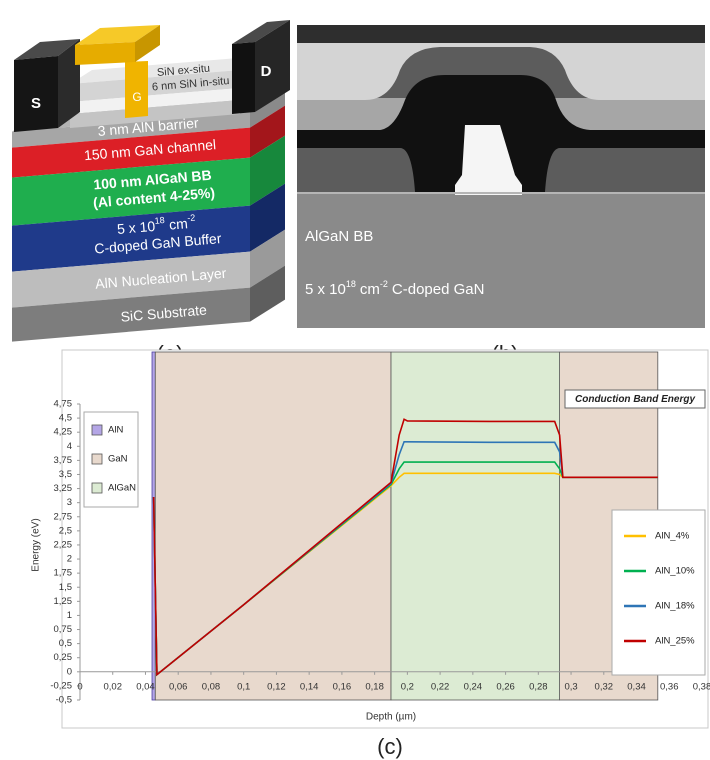  What do you see at coordinates (63, 544) in the screenshot?
I see `y-tick-label: 2,25` at bounding box center [63, 544].